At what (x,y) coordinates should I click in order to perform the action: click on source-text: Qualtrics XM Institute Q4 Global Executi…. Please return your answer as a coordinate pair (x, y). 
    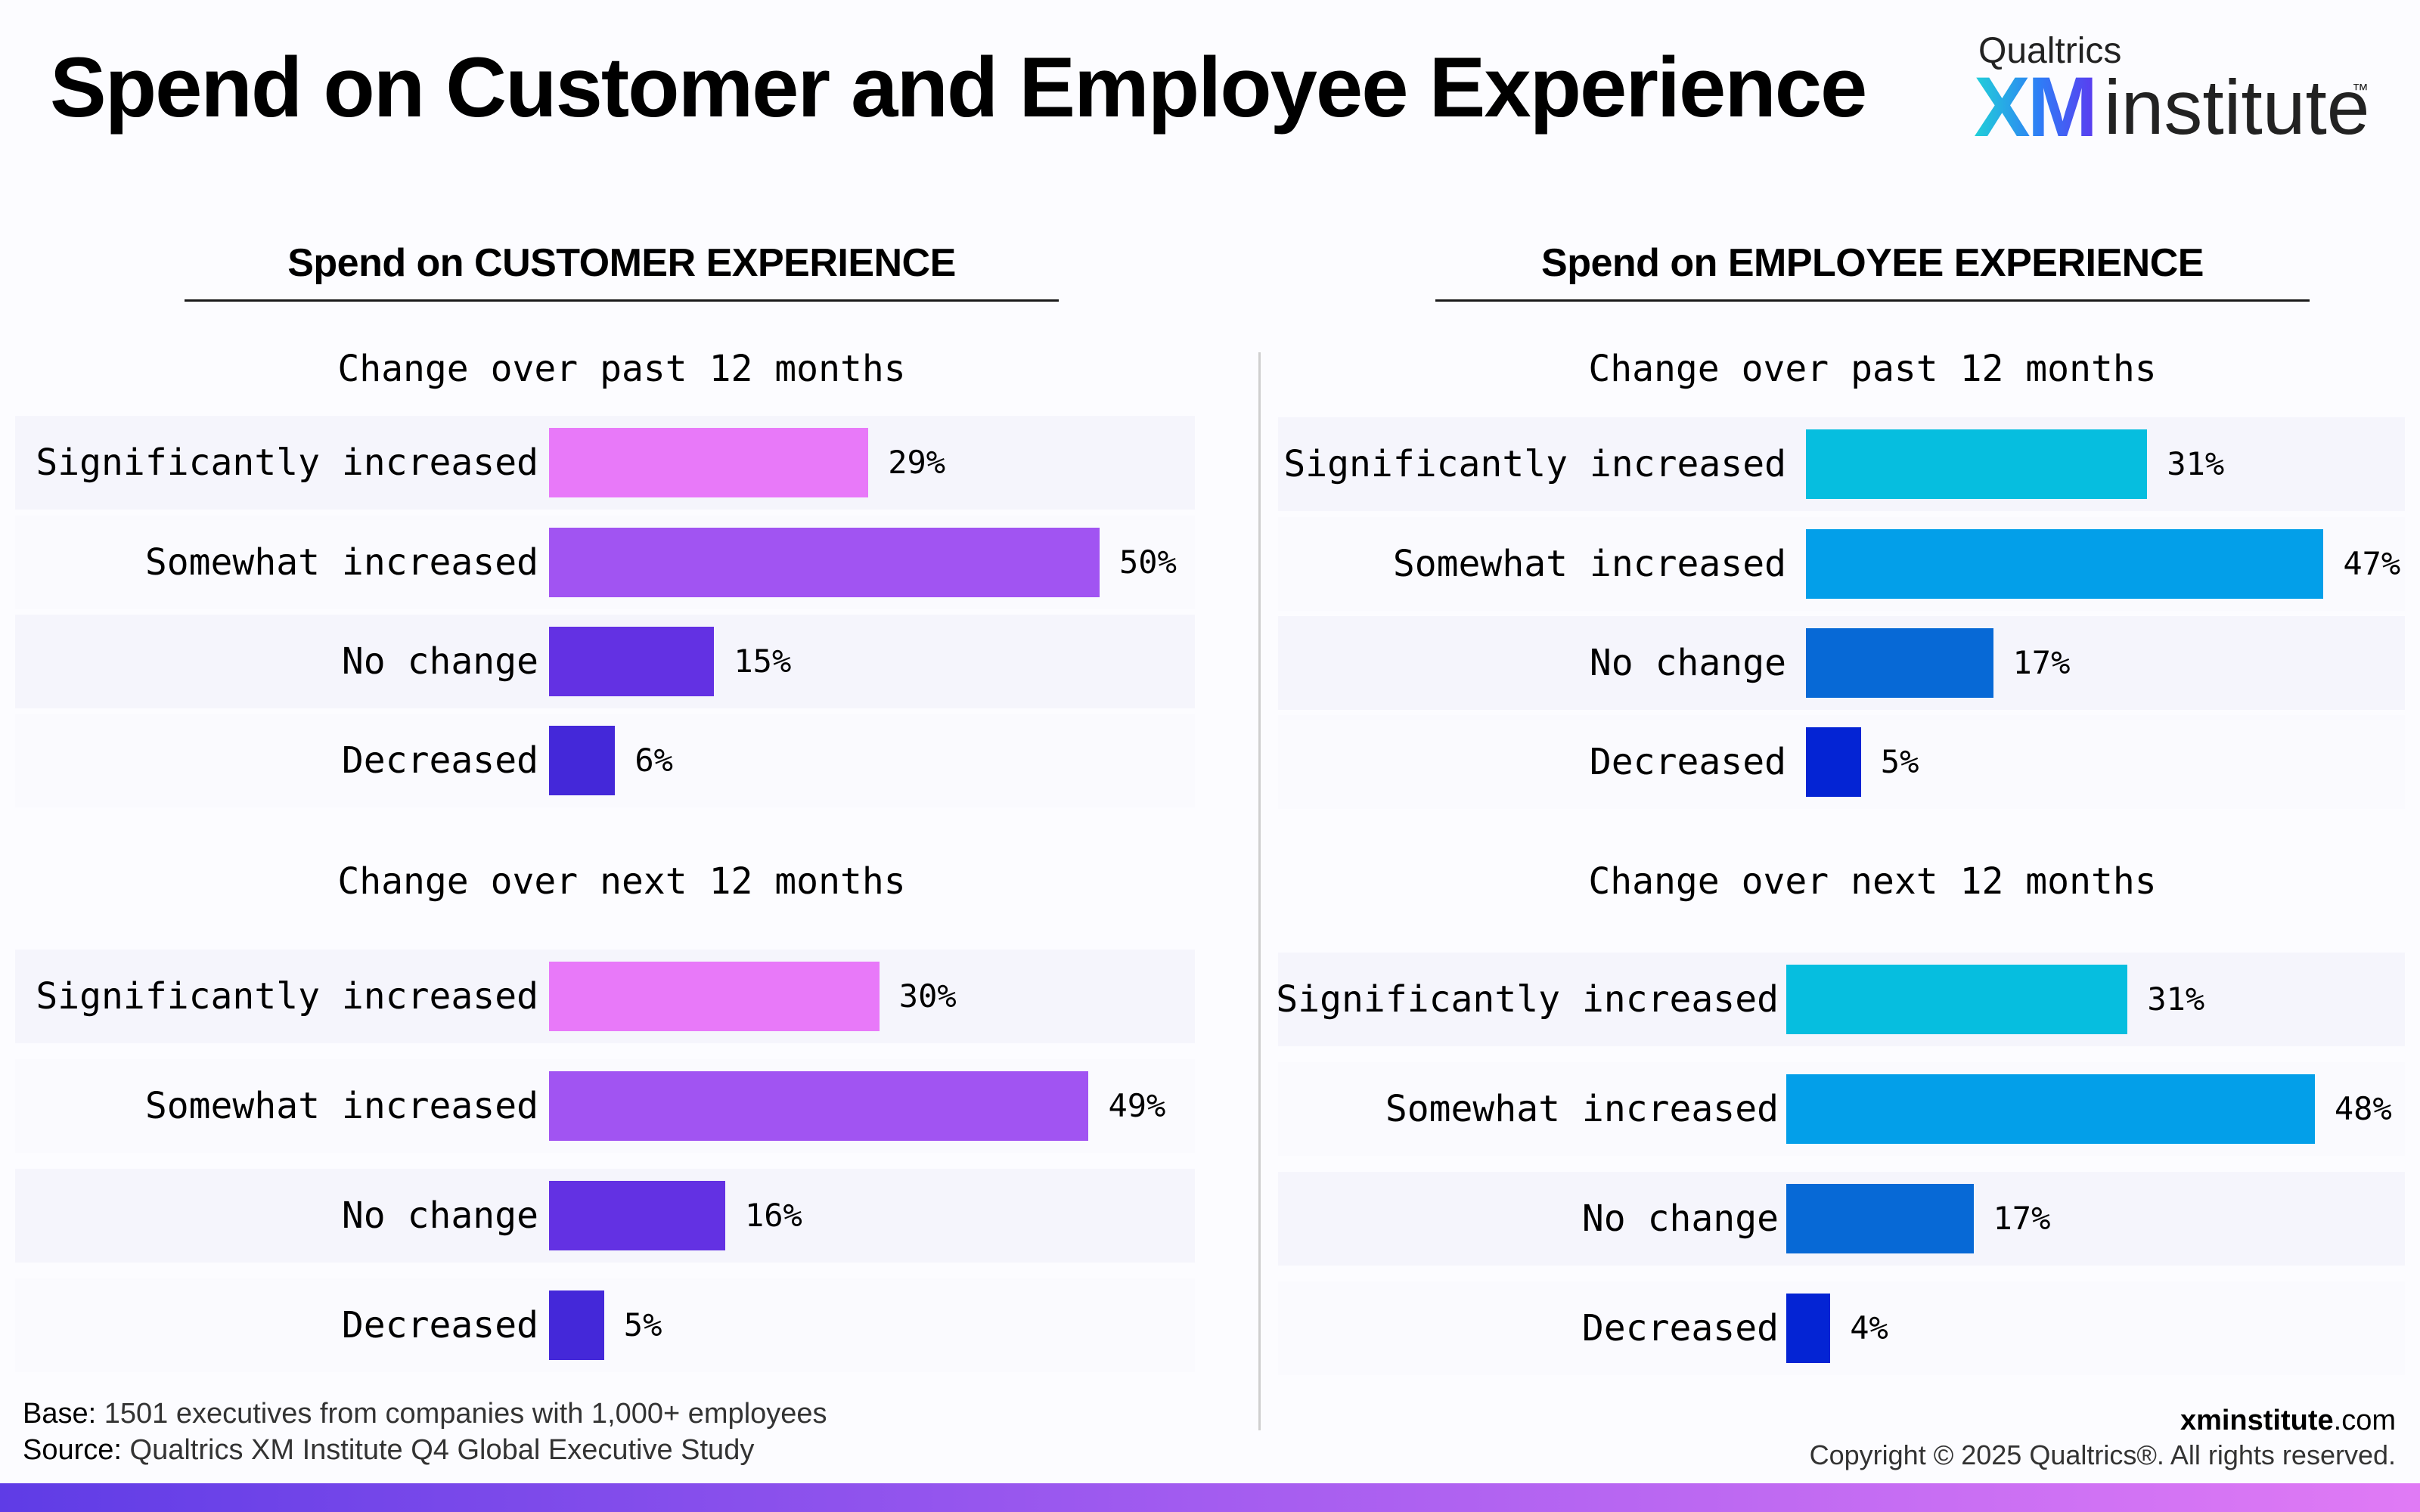
    Looking at the image, I should click on (438, 1450).